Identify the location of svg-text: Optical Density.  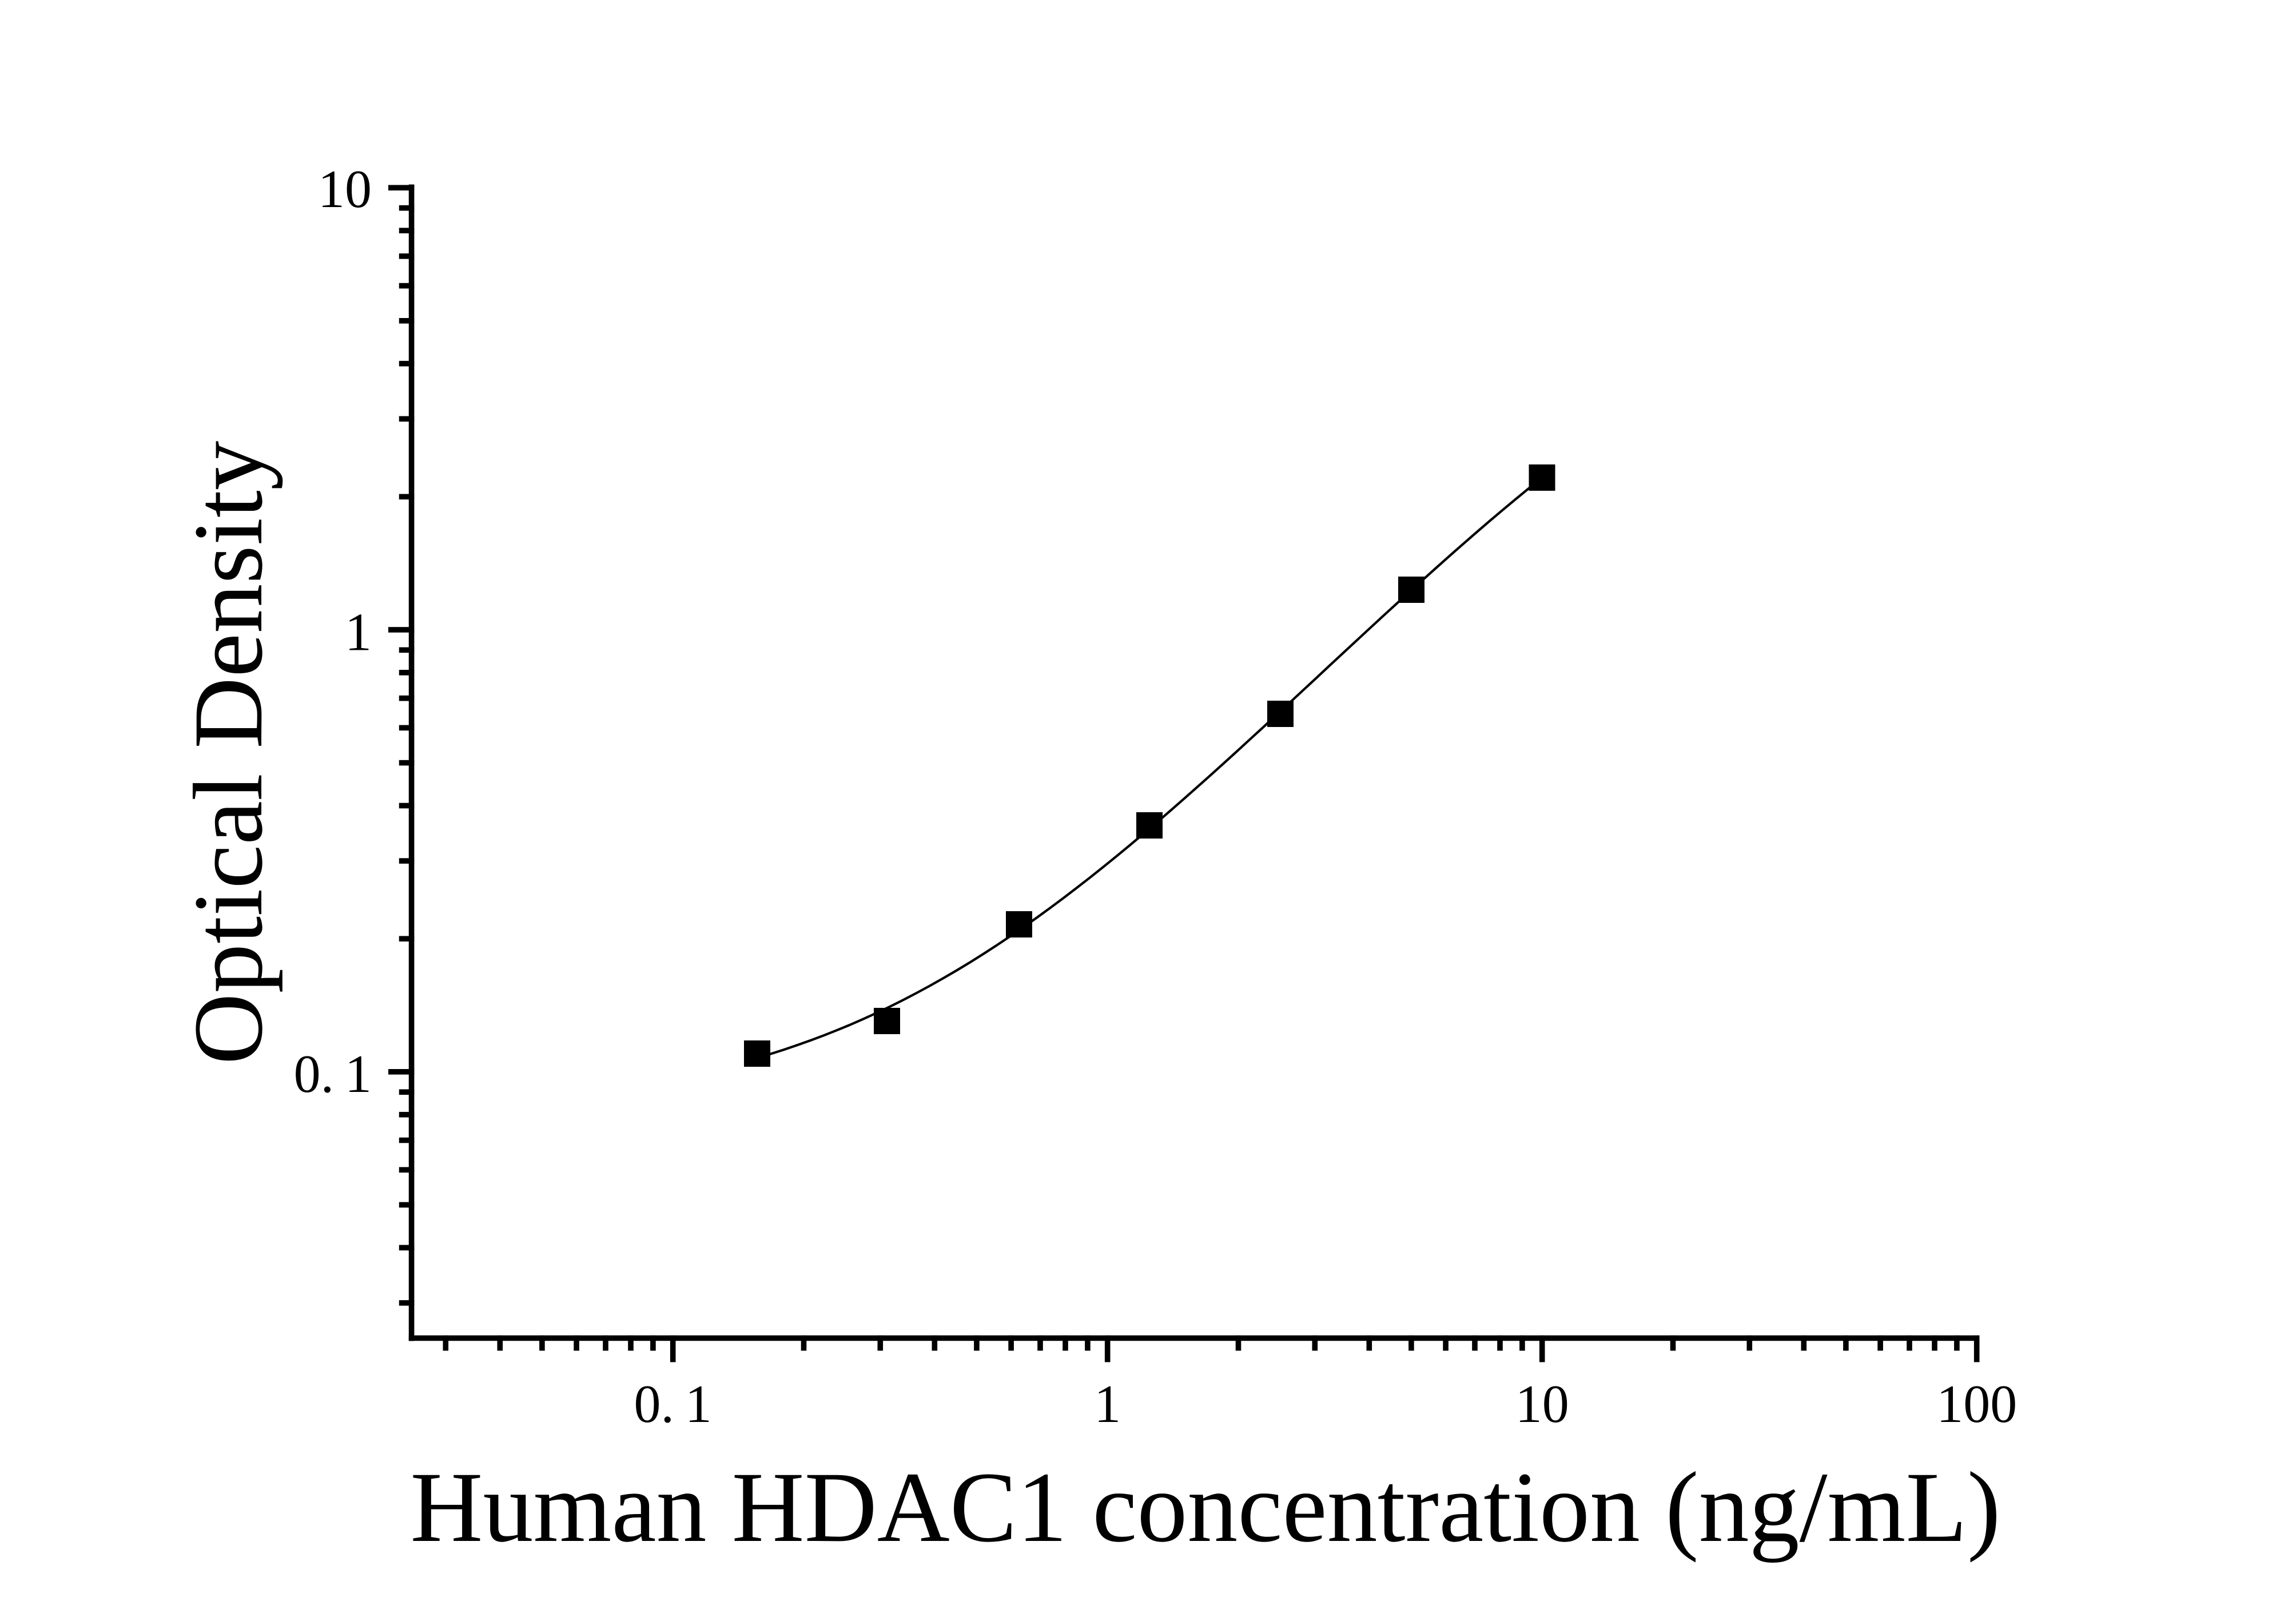
(229, 753).